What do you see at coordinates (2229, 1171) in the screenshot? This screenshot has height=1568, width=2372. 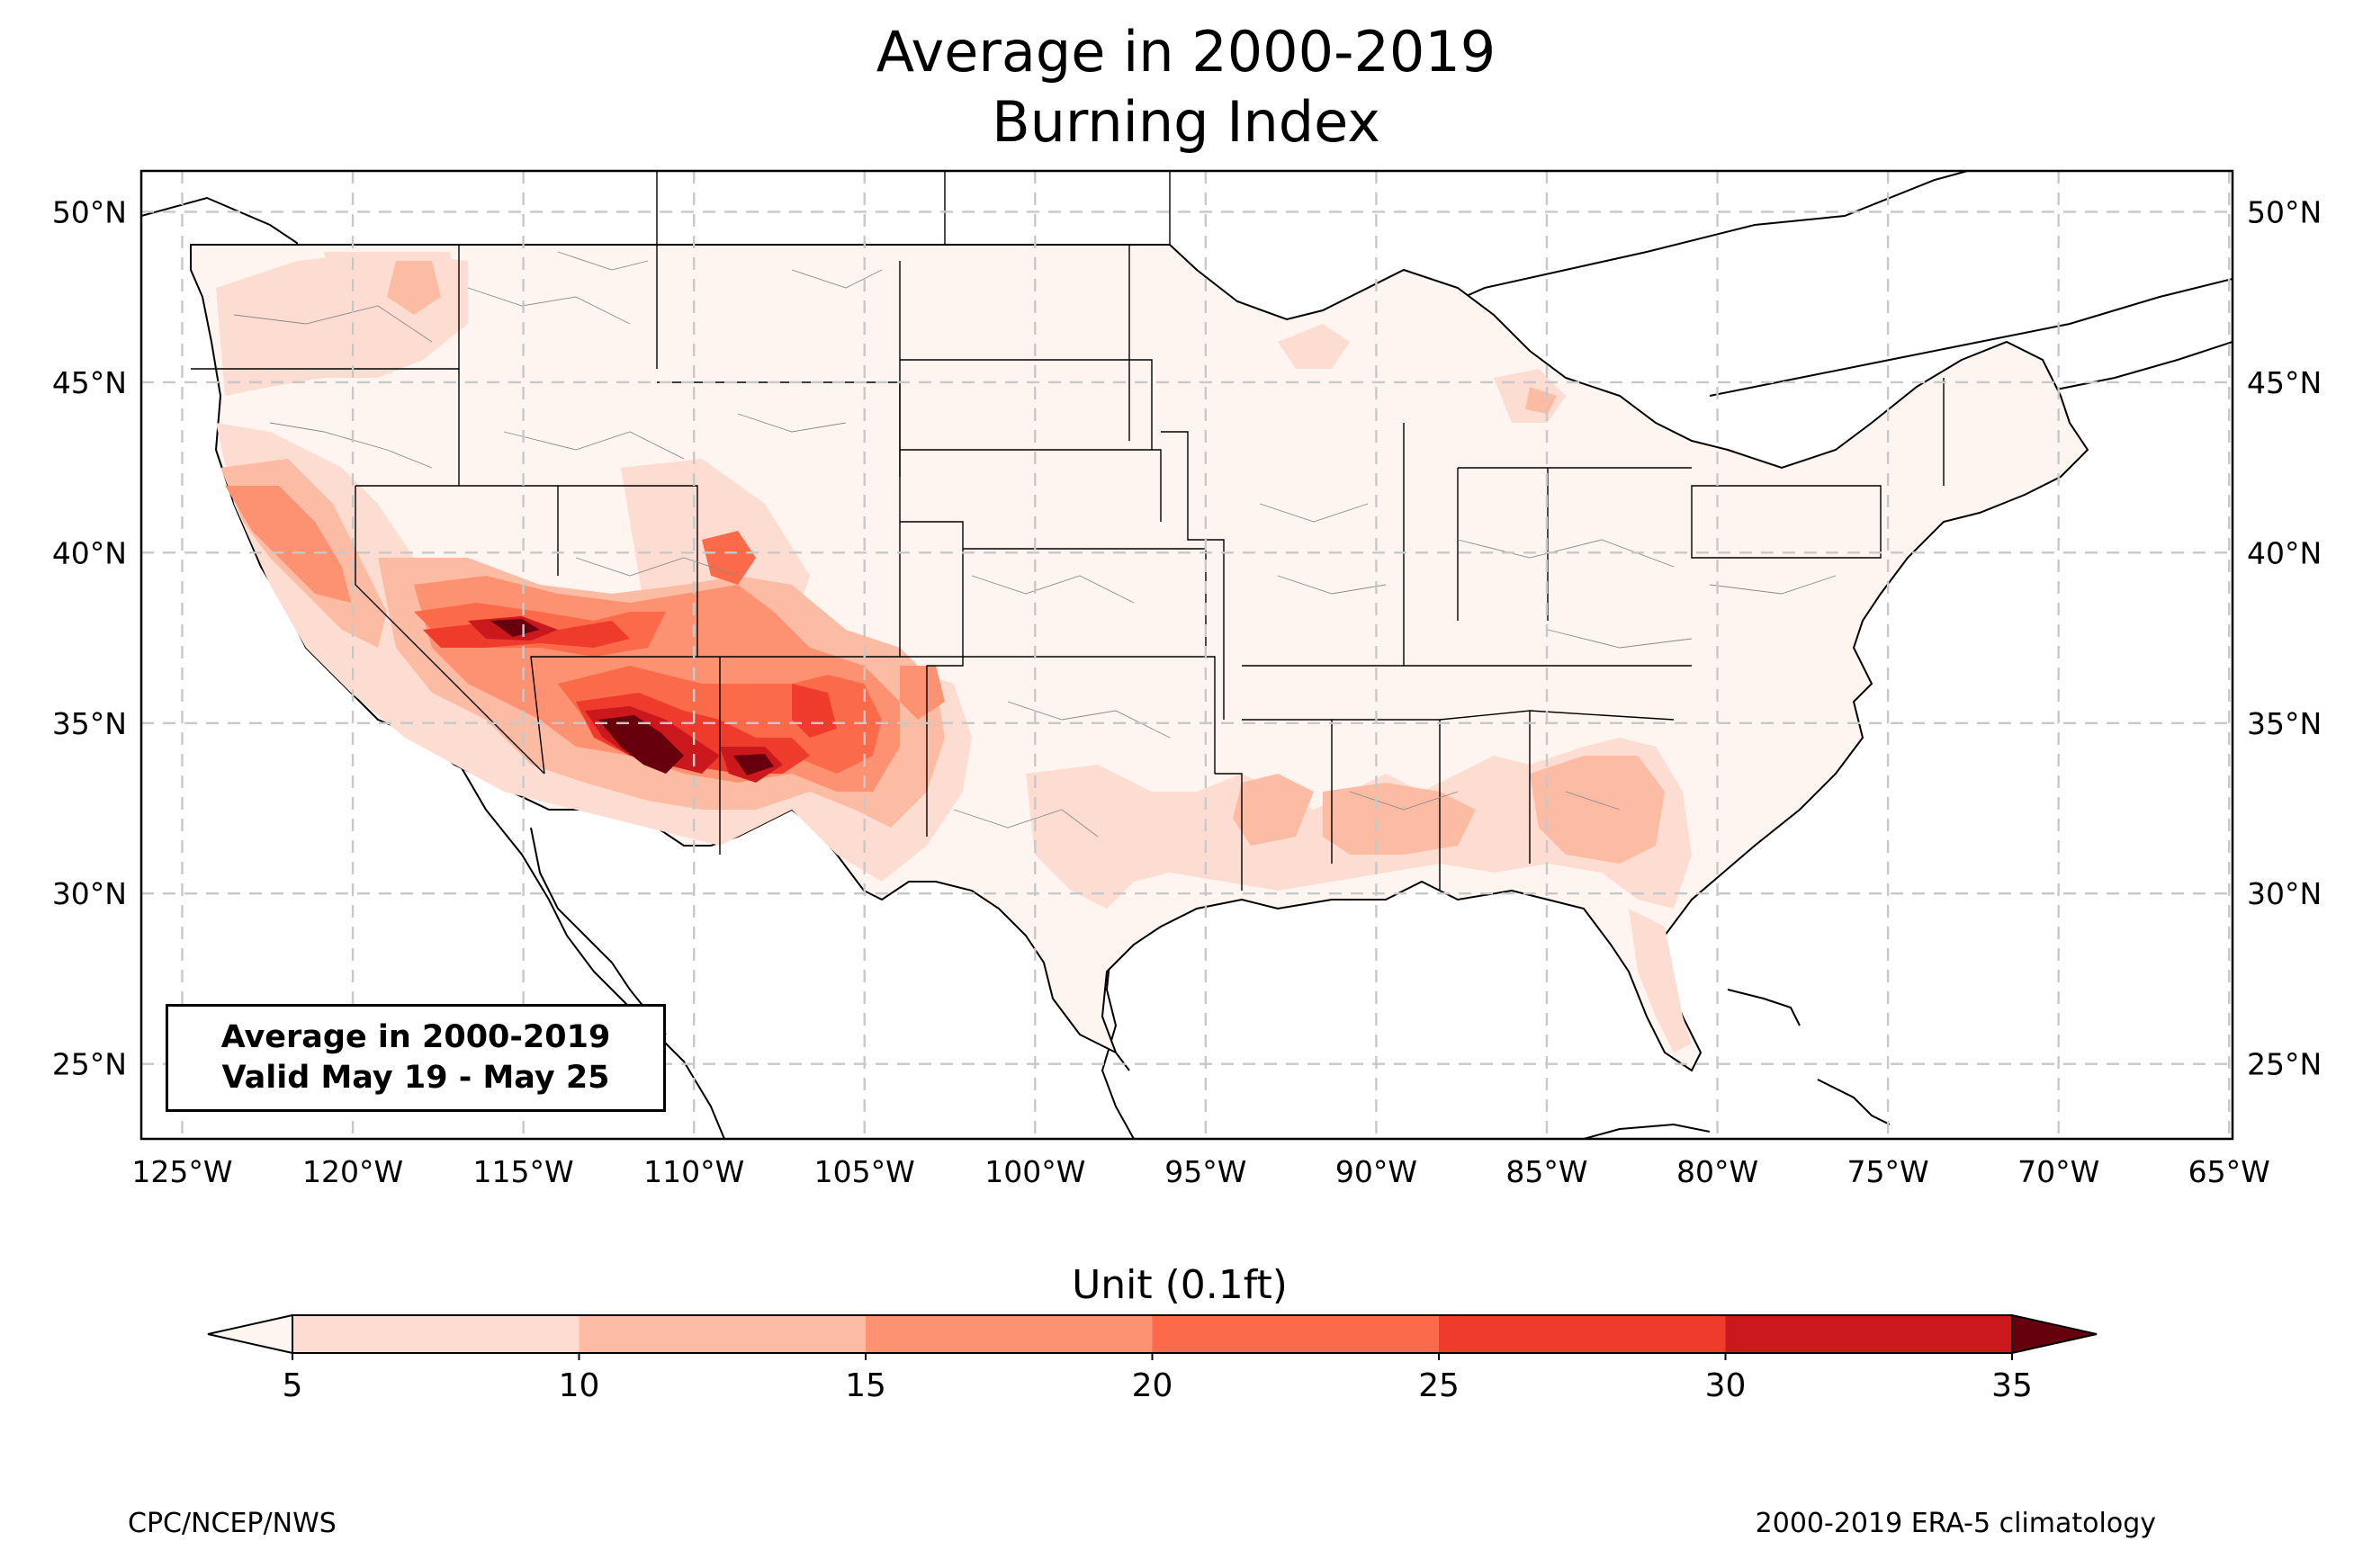 I see `lon-tick-label: 65°W` at bounding box center [2229, 1171].